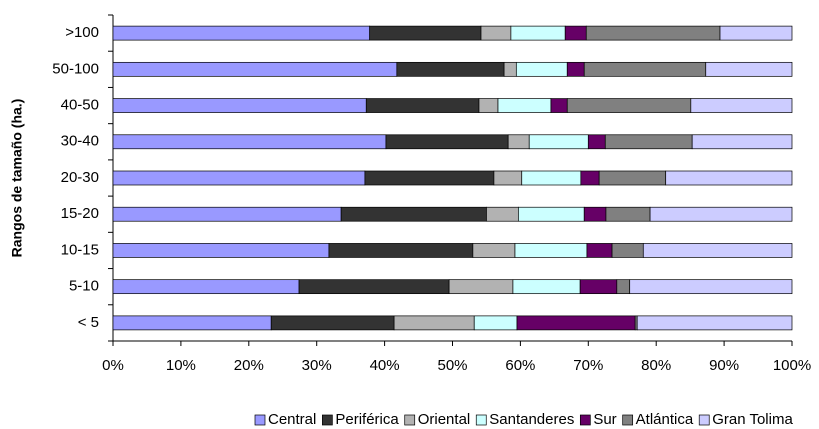 The width and height of the screenshot is (819, 429). I want to click on x-tick-label: 100%, so click(792, 365).